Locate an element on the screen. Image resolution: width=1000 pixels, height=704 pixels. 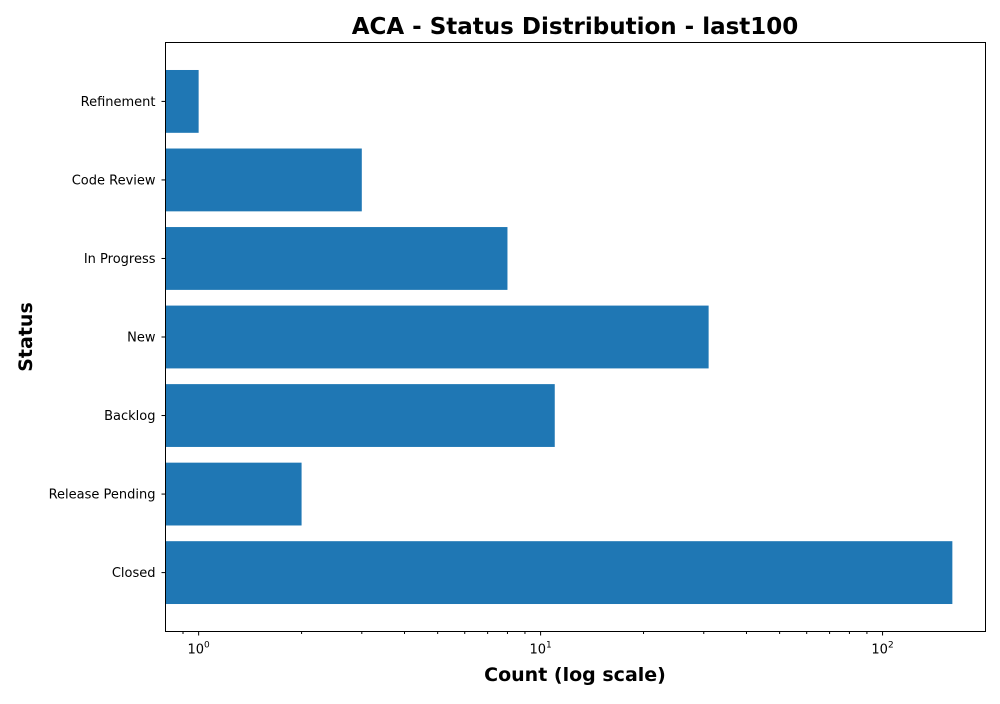
x-axis-label: Count (log scale) is located at coordinates (575, 675).